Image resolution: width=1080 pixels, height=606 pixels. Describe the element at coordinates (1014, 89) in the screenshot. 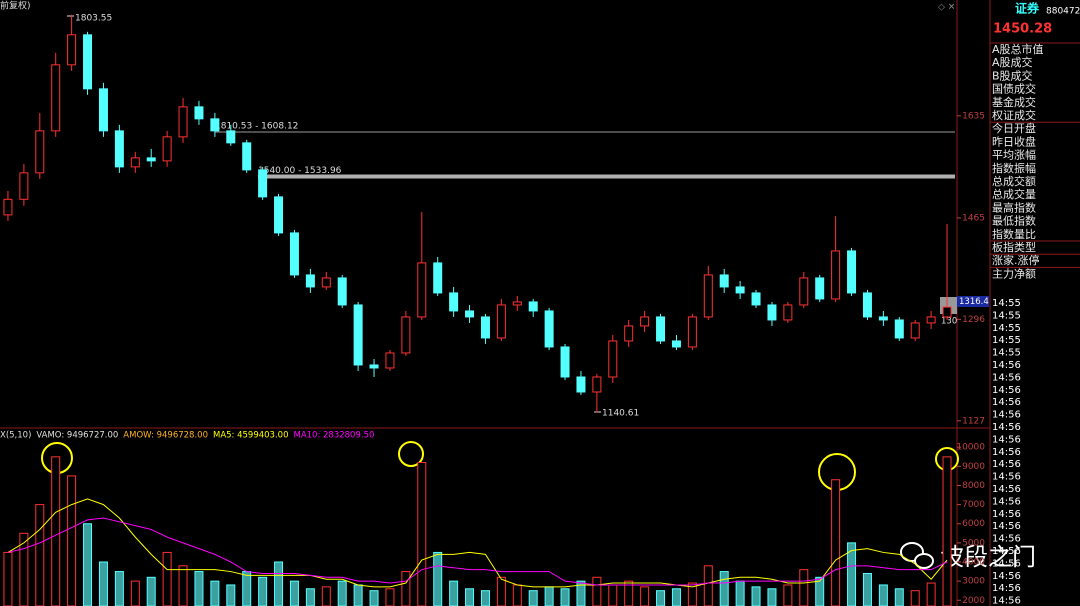

I see `side-item: 国债成交` at that location.